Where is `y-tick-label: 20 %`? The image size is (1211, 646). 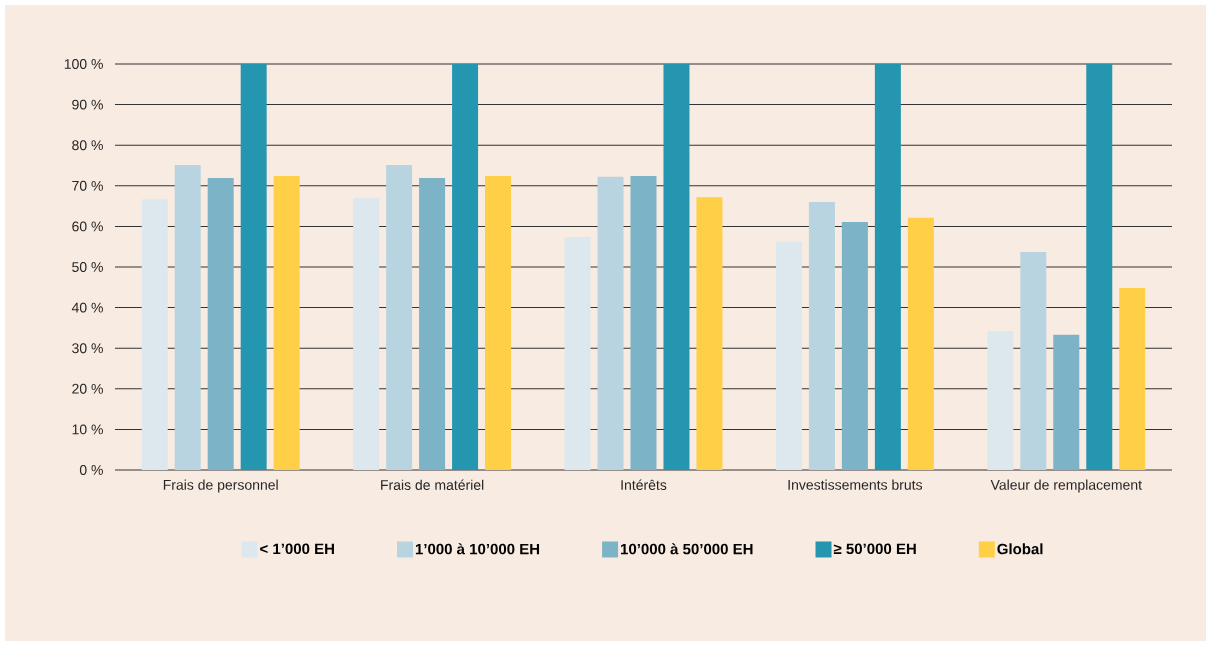
y-tick-label: 20 % is located at coordinates (87, 388).